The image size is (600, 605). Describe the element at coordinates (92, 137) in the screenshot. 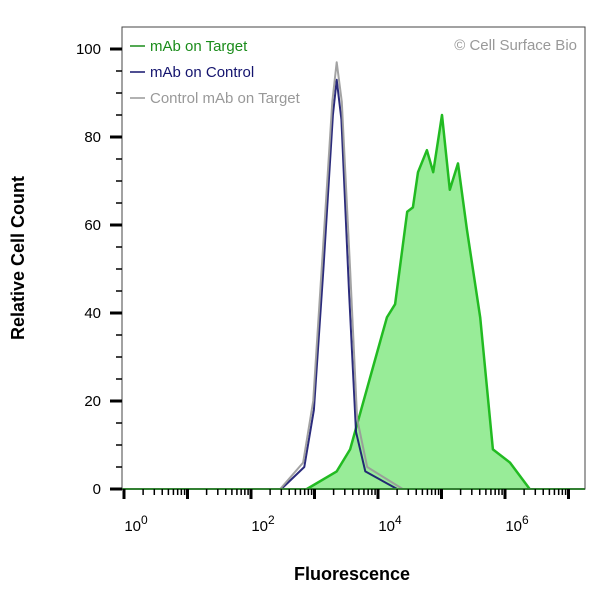

I see `y-tick-label: 80` at that location.